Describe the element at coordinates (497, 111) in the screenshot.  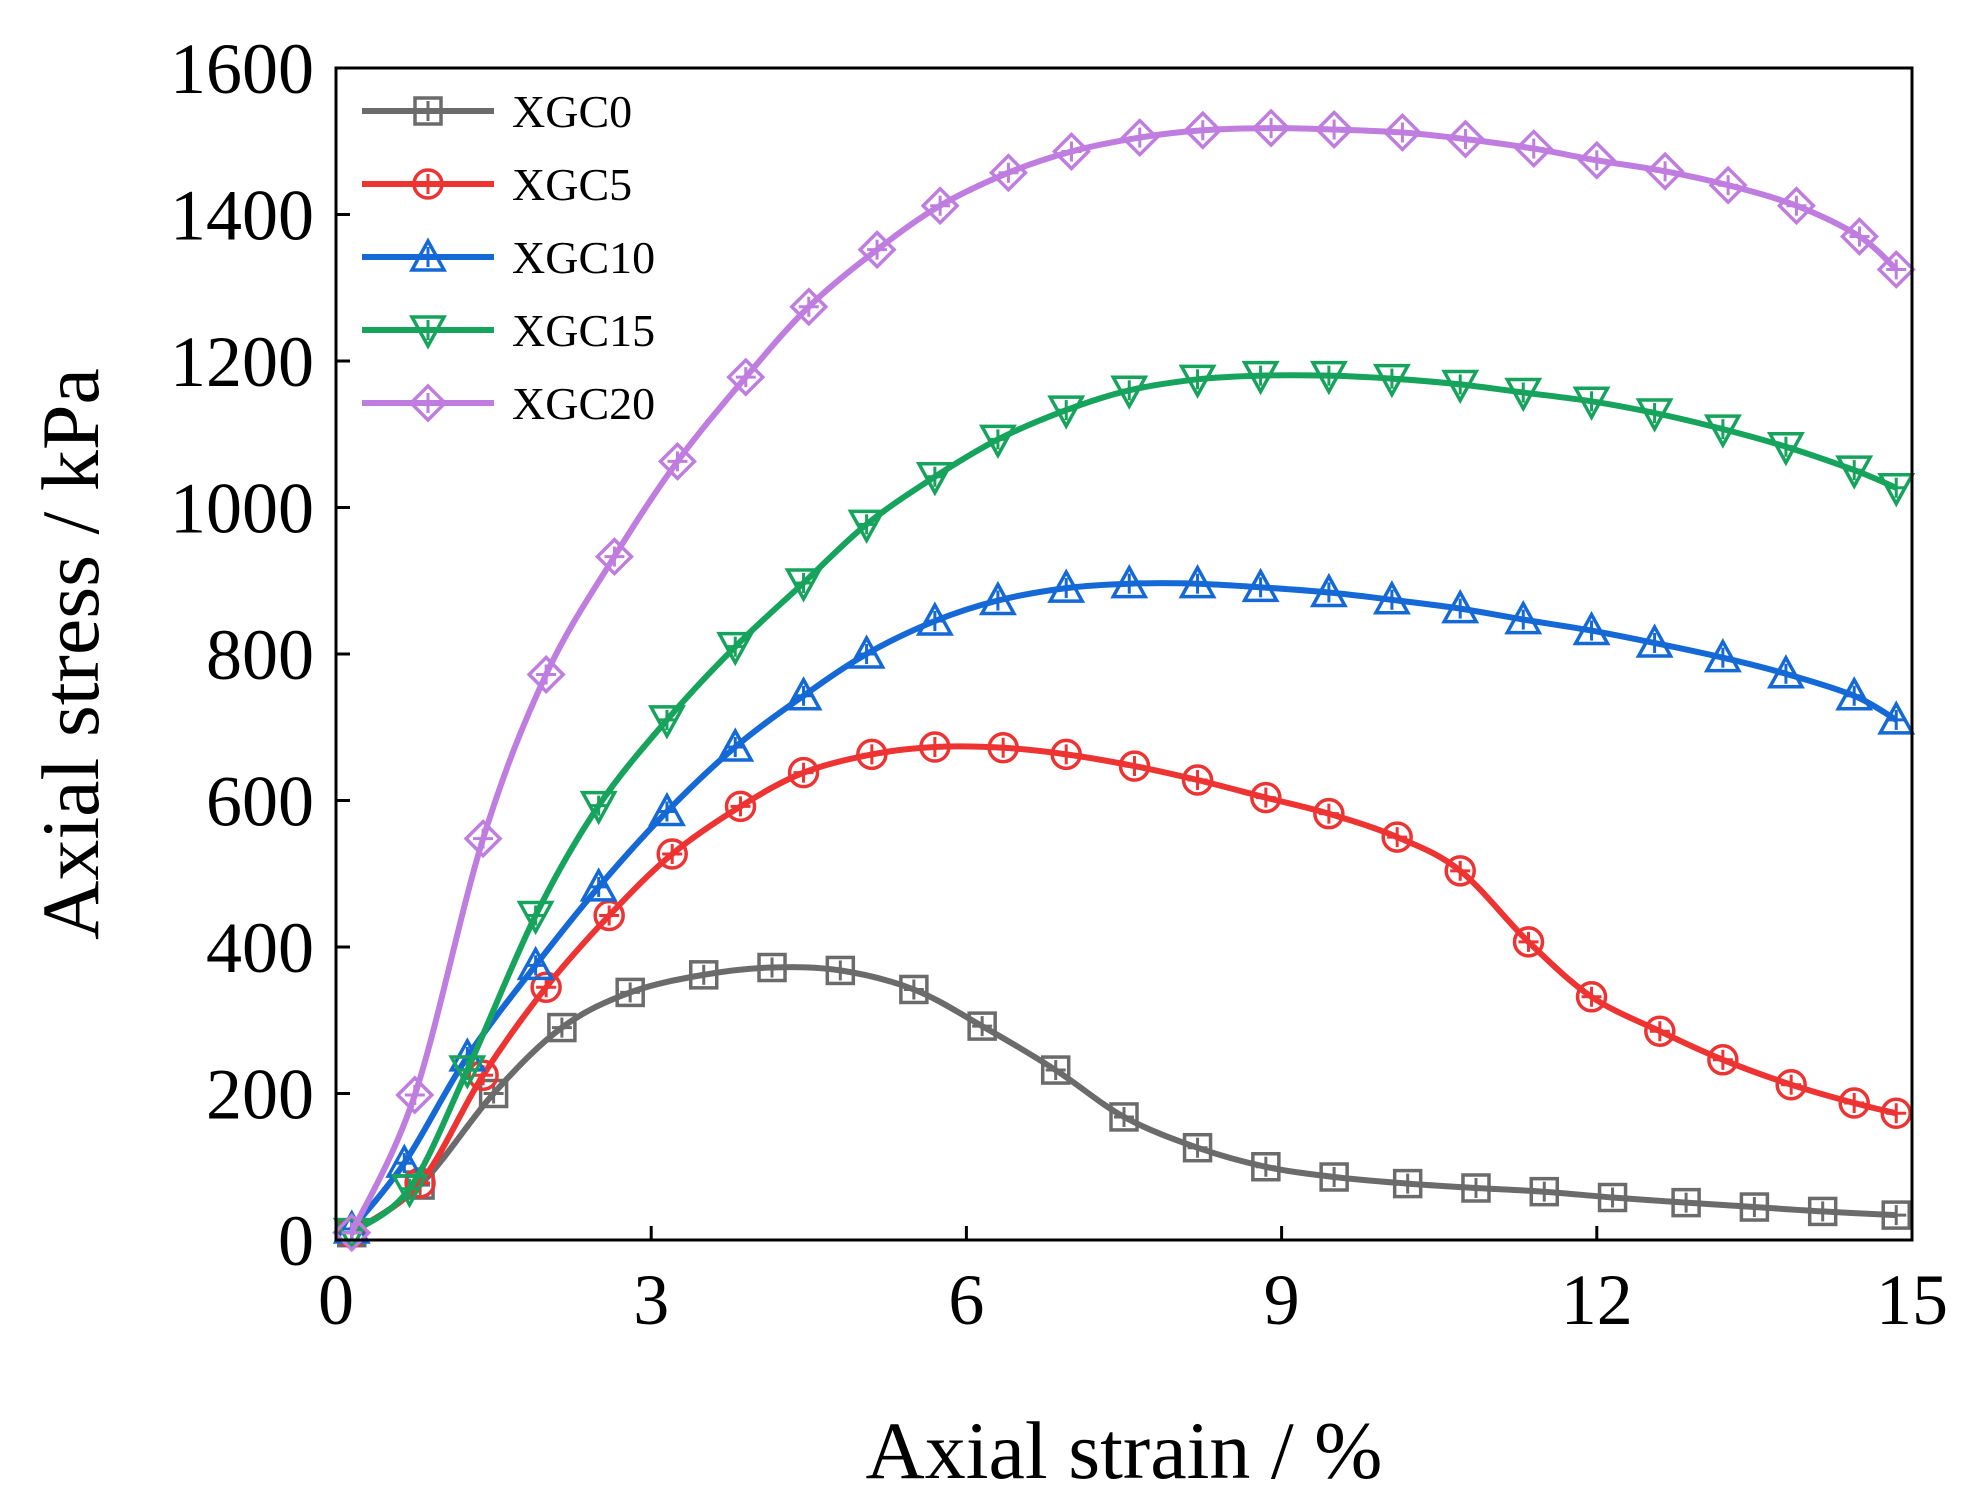
I see `legend-item-xgc0: XGC0` at that location.